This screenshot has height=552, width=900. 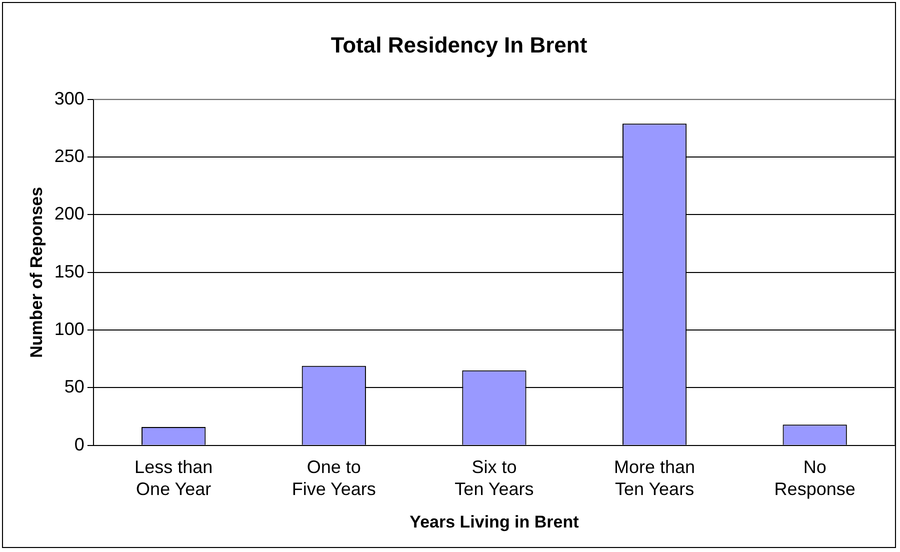 I want to click on y-tick-label: 0, so click(x=79, y=444).